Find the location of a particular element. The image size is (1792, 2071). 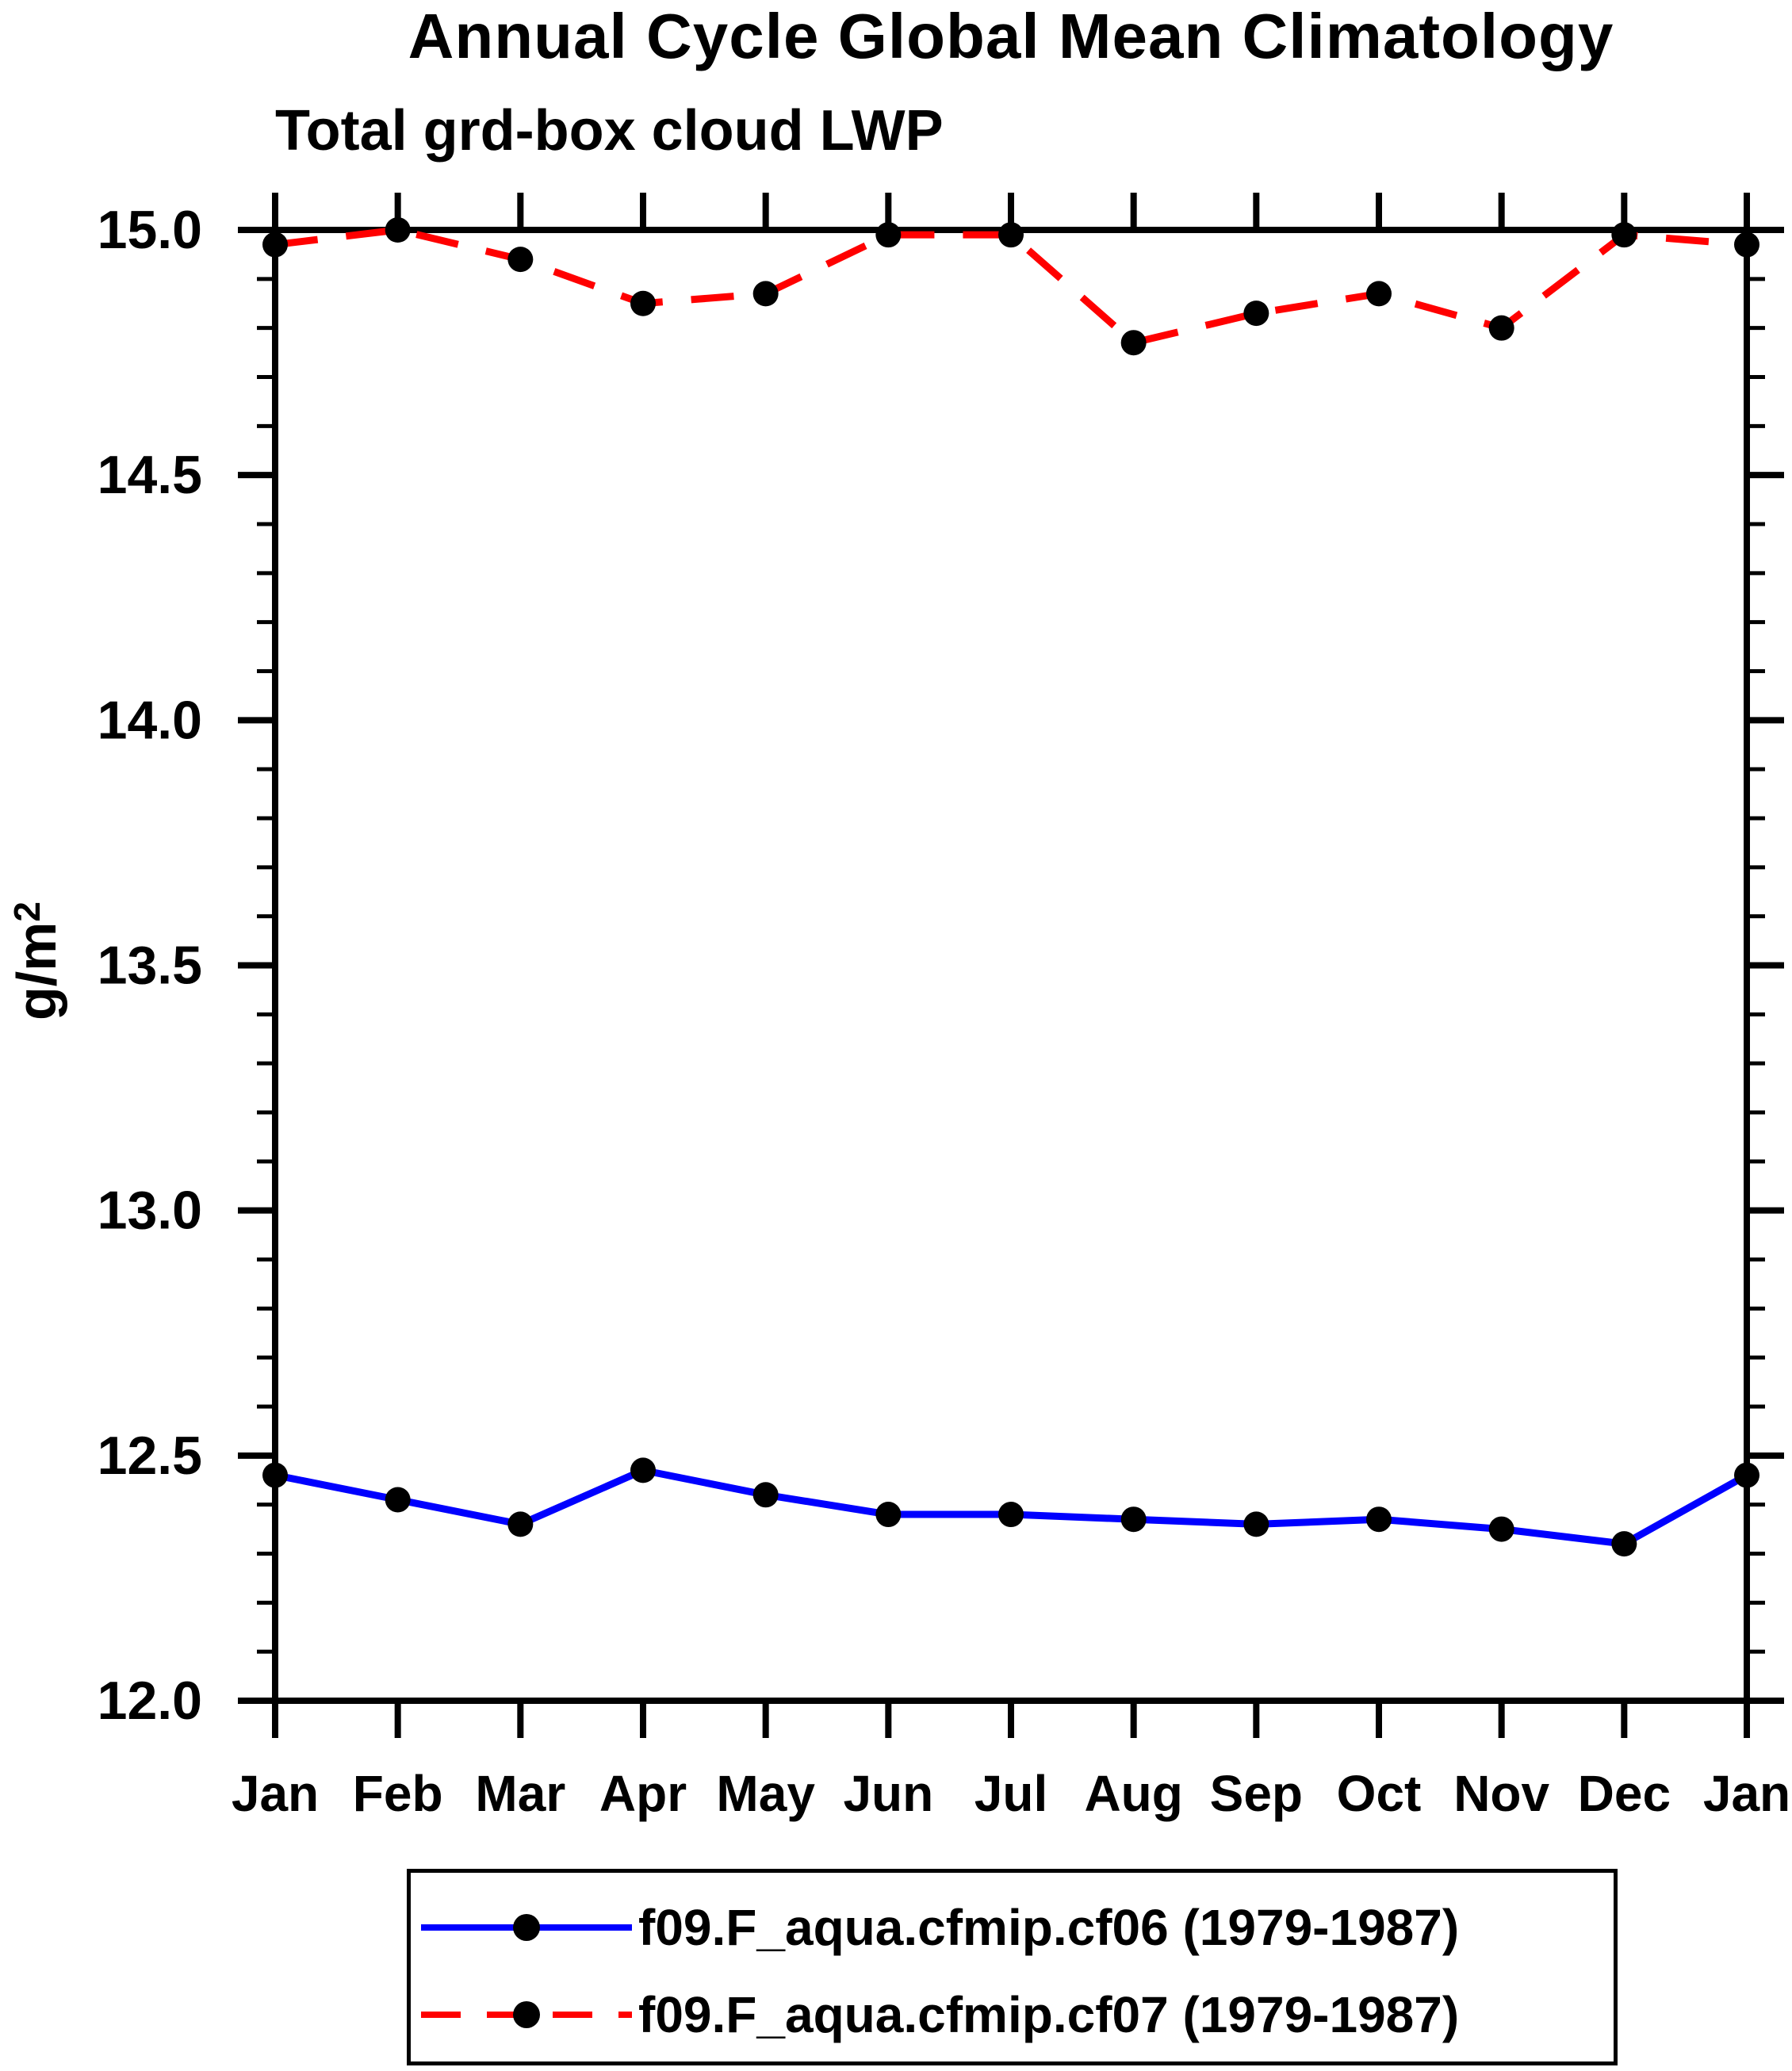

x-tick-label: Apr is located at coordinates (643, 1794).